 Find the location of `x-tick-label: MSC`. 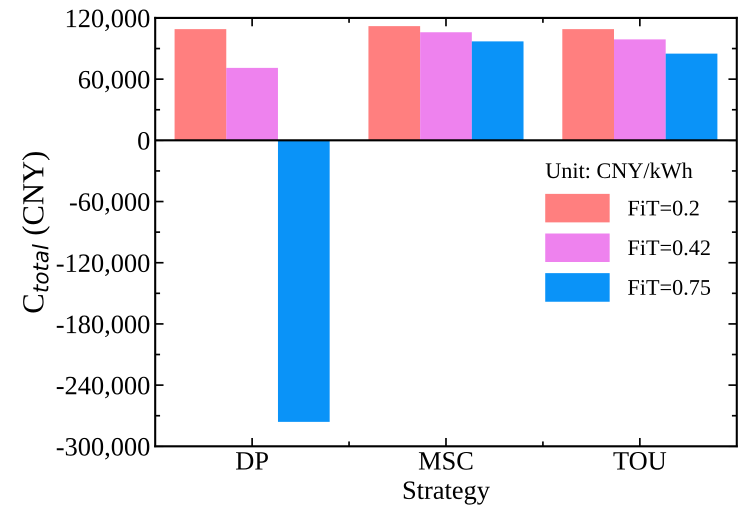

x-tick-label: MSC is located at coordinates (445, 461).